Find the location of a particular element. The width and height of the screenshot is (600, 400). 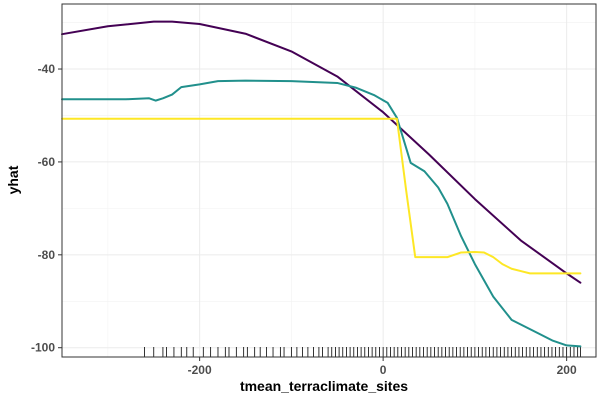

x-tick-label: 200 is located at coordinates (567, 370).